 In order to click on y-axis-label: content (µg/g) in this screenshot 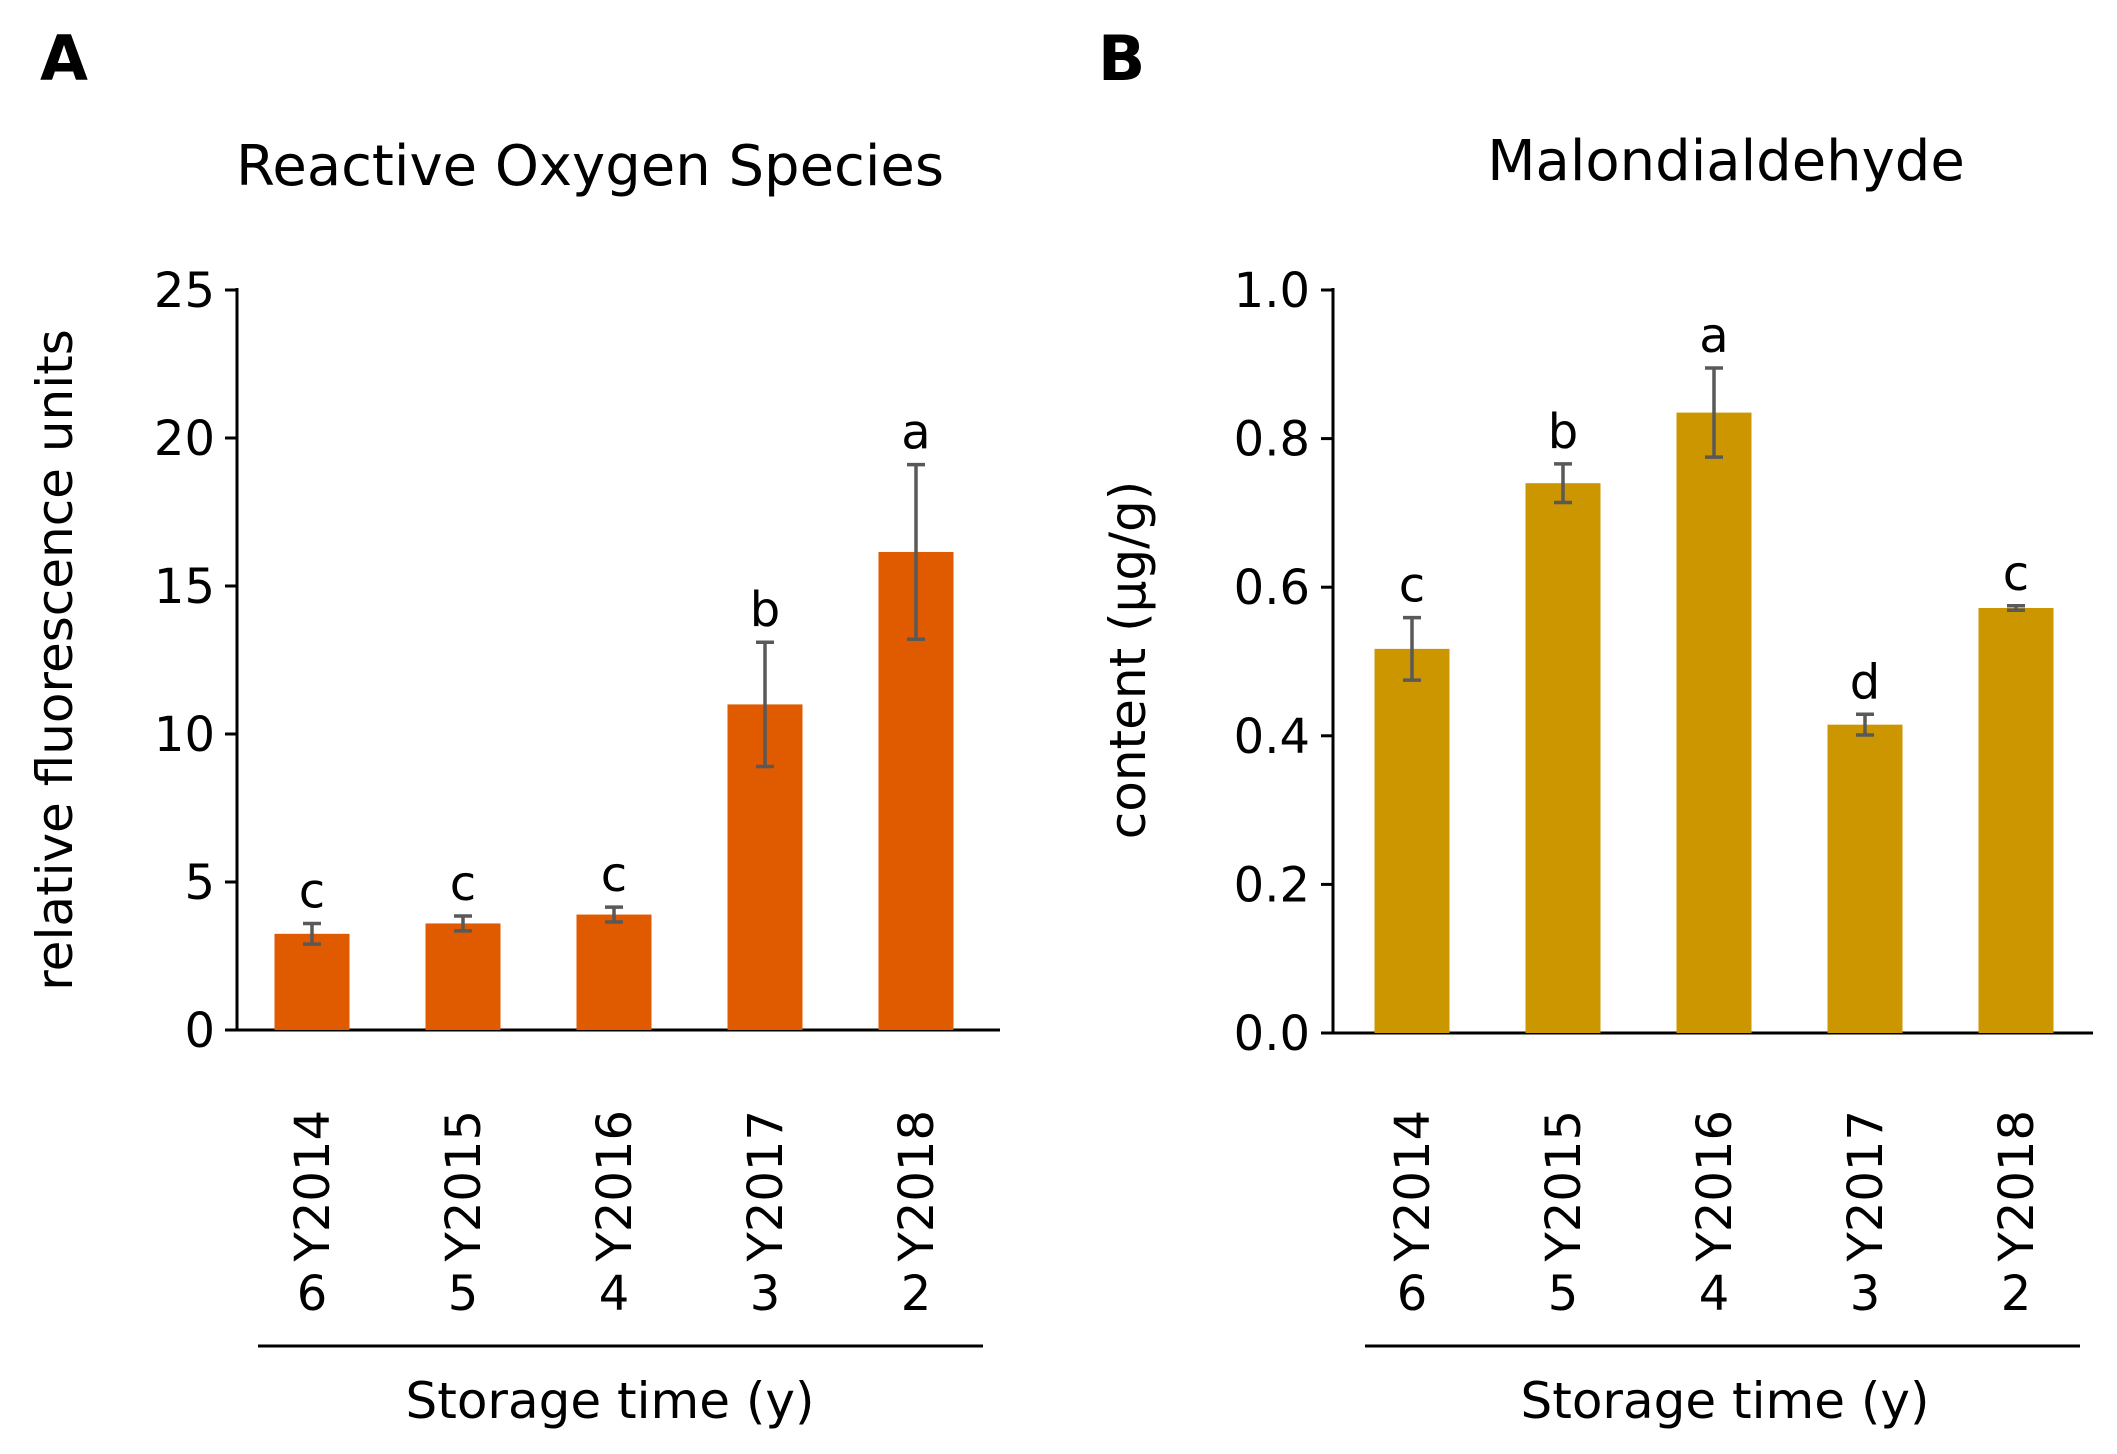, I will do `click(1128, 660)`.